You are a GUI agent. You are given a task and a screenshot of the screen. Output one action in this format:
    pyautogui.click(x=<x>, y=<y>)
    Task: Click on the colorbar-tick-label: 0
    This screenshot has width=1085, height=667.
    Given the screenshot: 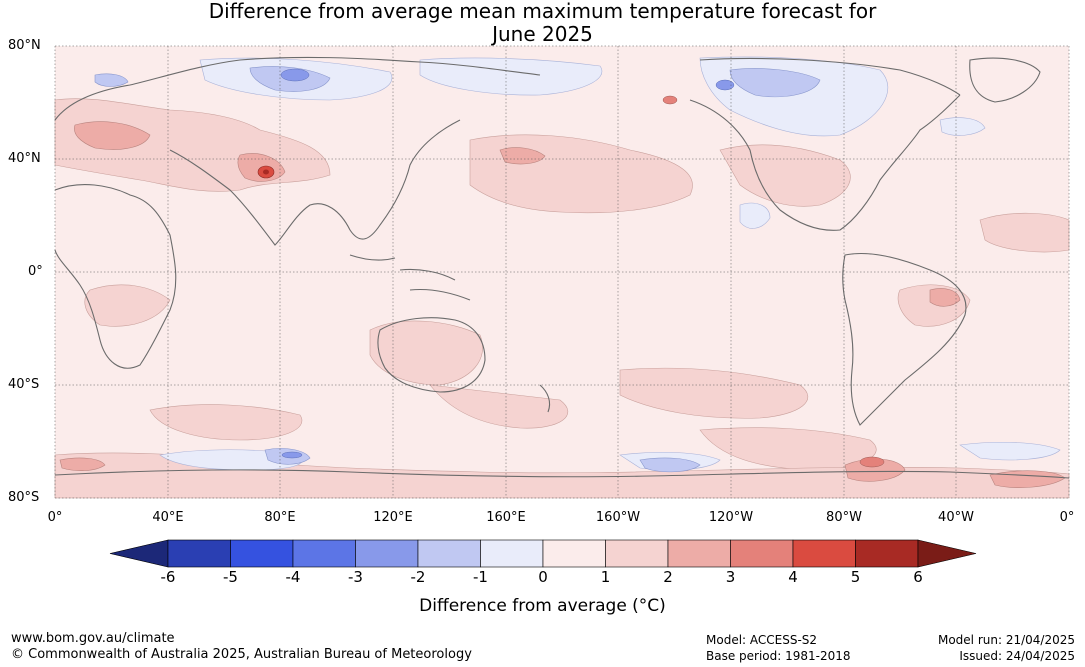 What is the action you would take?
    pyautogui.click(x=543, y=577)
    